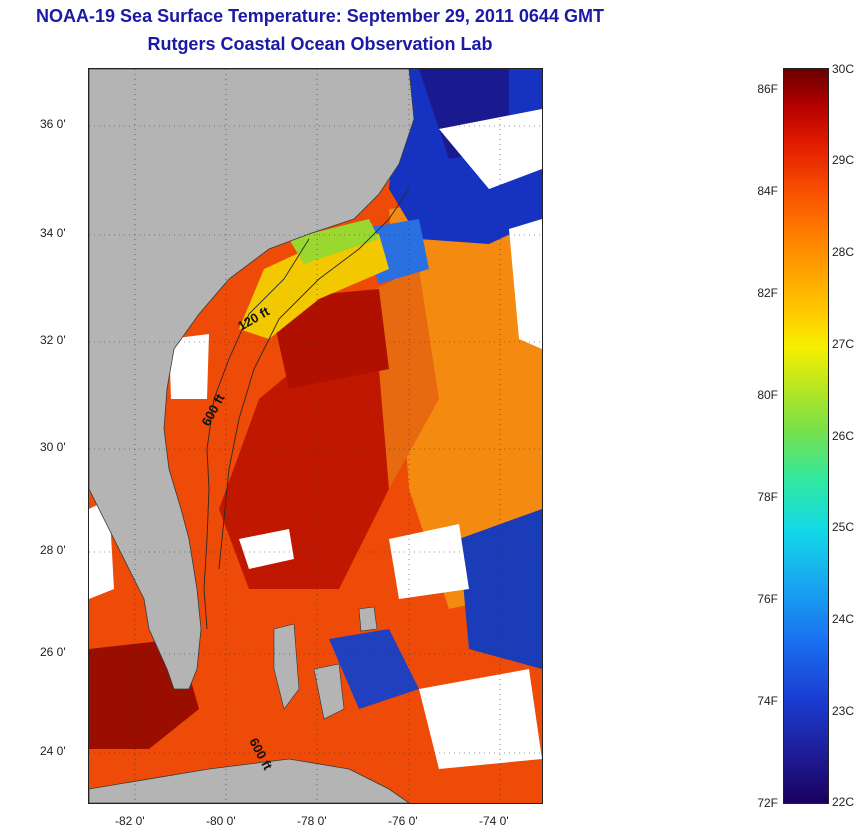 This screenshot has width=865, height=832. I want to click on lat-label: 24 0', so click(53, 751).